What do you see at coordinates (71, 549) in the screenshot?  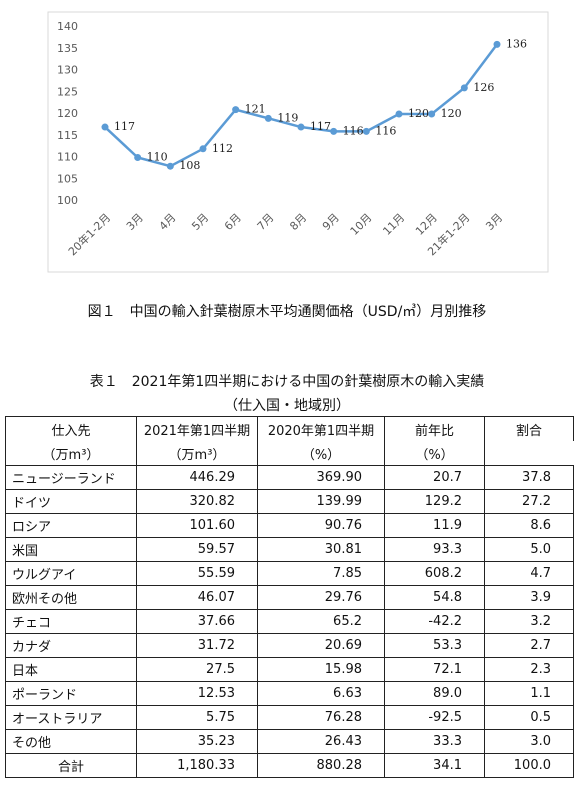 I see `country-cell: 米国` at bounding box center [71, 549].